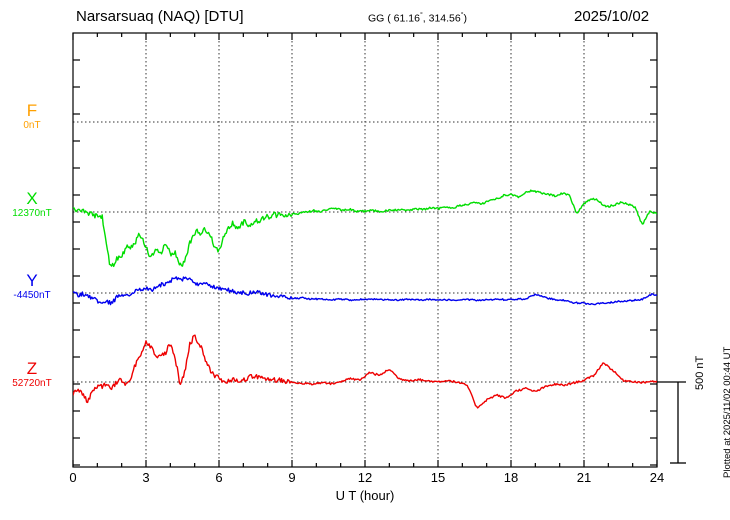 The width and height of the screenshot is (730, 520). Describe the element at coordinates (160, 16) in the screenshot. I see `station-title: Narsarsuaq (NAQ) [DTU]` at that location.